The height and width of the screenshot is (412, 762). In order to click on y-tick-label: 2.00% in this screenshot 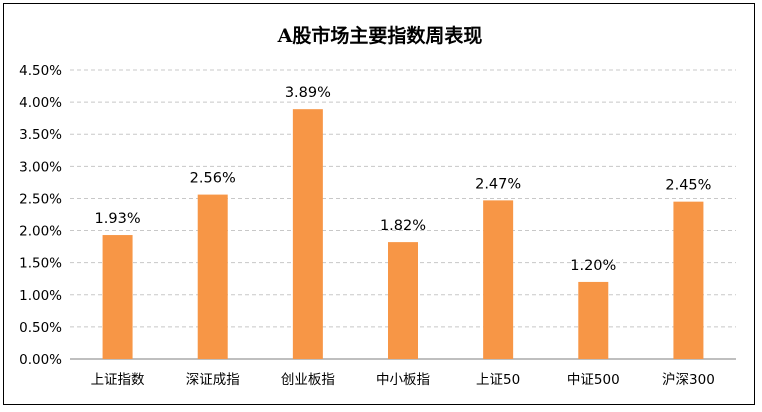, I will do `click(40, 232)`.